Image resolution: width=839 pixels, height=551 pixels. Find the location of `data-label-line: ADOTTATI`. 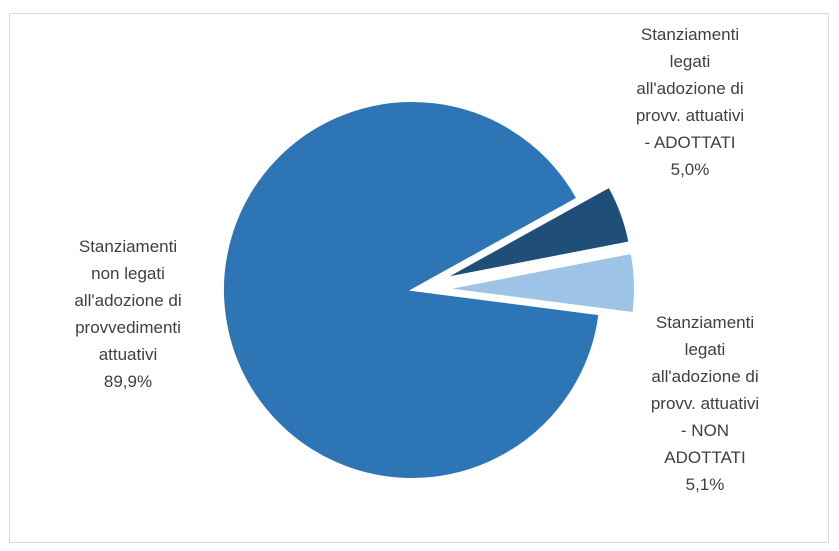

data-label-line: ADOTTATI is located at coordinates (705, 457).